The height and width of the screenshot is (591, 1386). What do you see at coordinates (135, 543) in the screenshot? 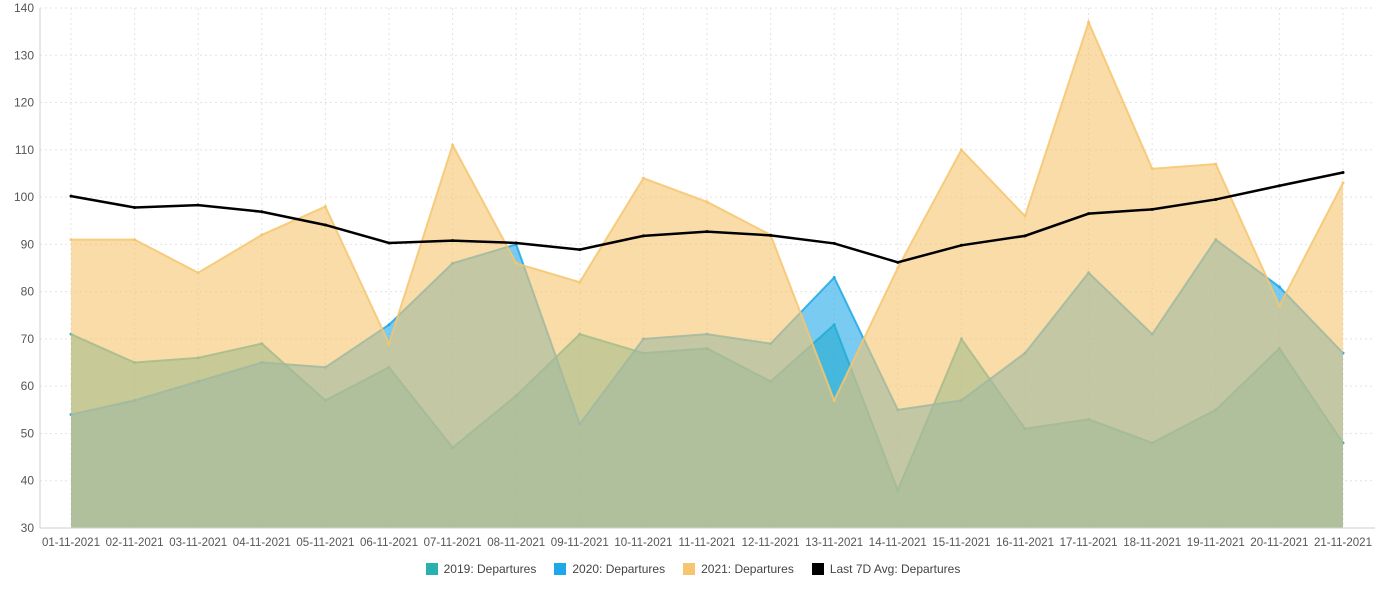
I see `x-tick-label: 02-11-2021` at bounding box center [135, 543].